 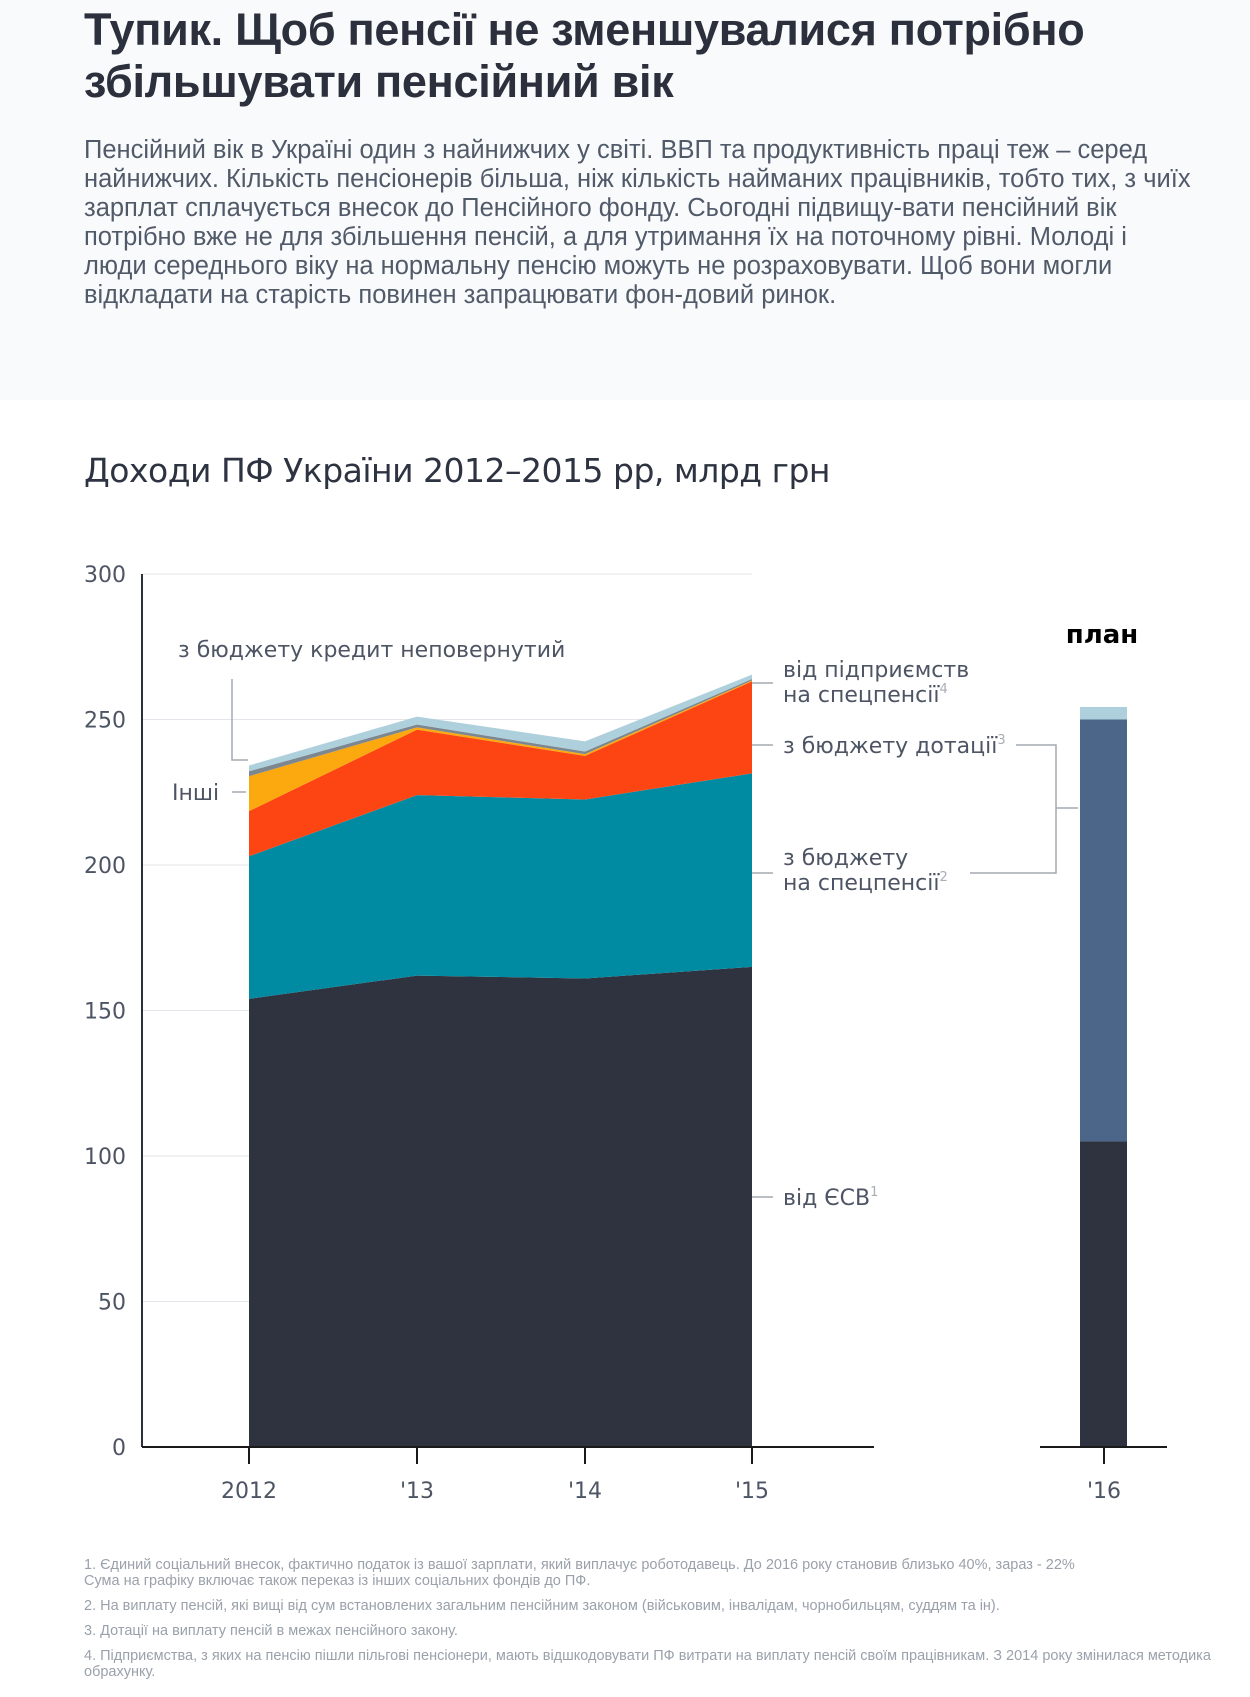 I want to click on label-spec-2: на спецпенсії2, so click(x=865, y=883).